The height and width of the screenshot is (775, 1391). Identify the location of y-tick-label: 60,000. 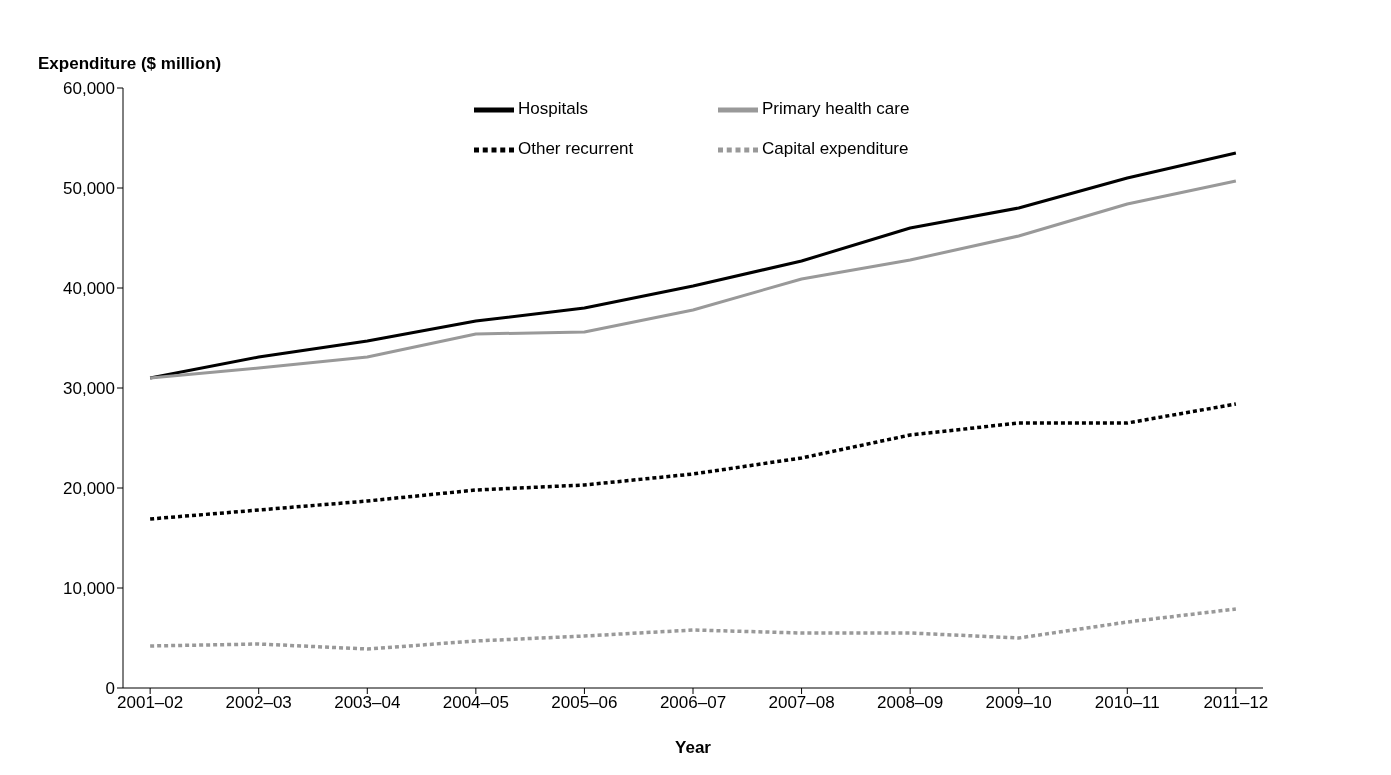
(89, 89).